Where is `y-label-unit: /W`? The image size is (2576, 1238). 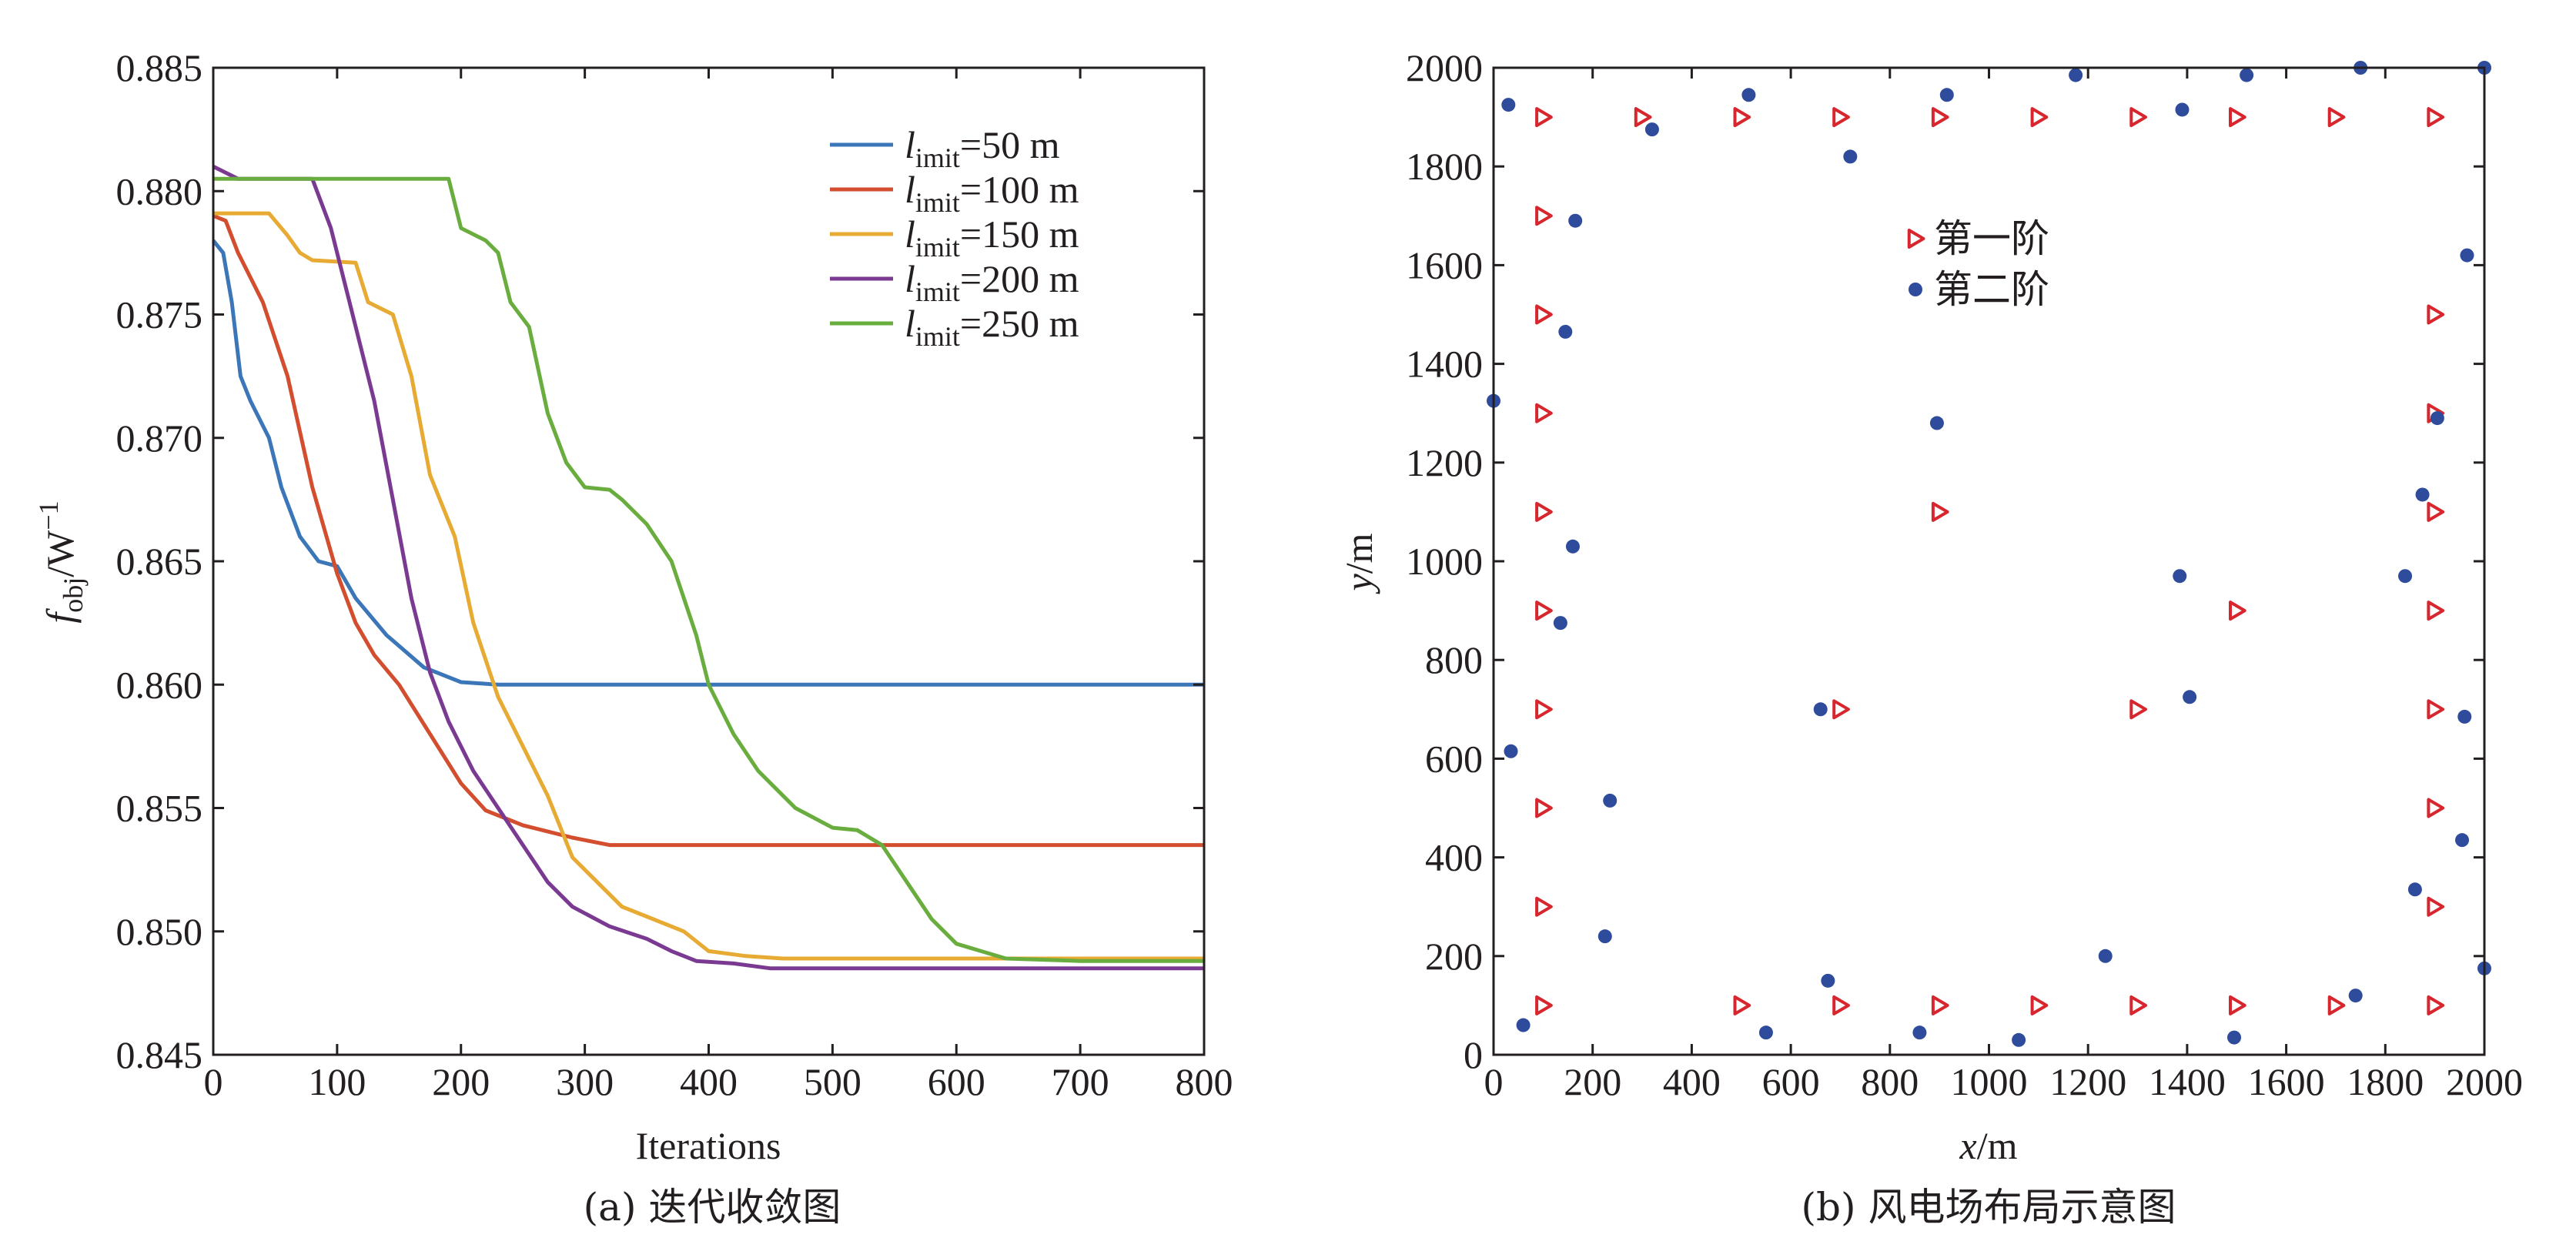
y-label-unit: /W is located at coordinates (60, 553).